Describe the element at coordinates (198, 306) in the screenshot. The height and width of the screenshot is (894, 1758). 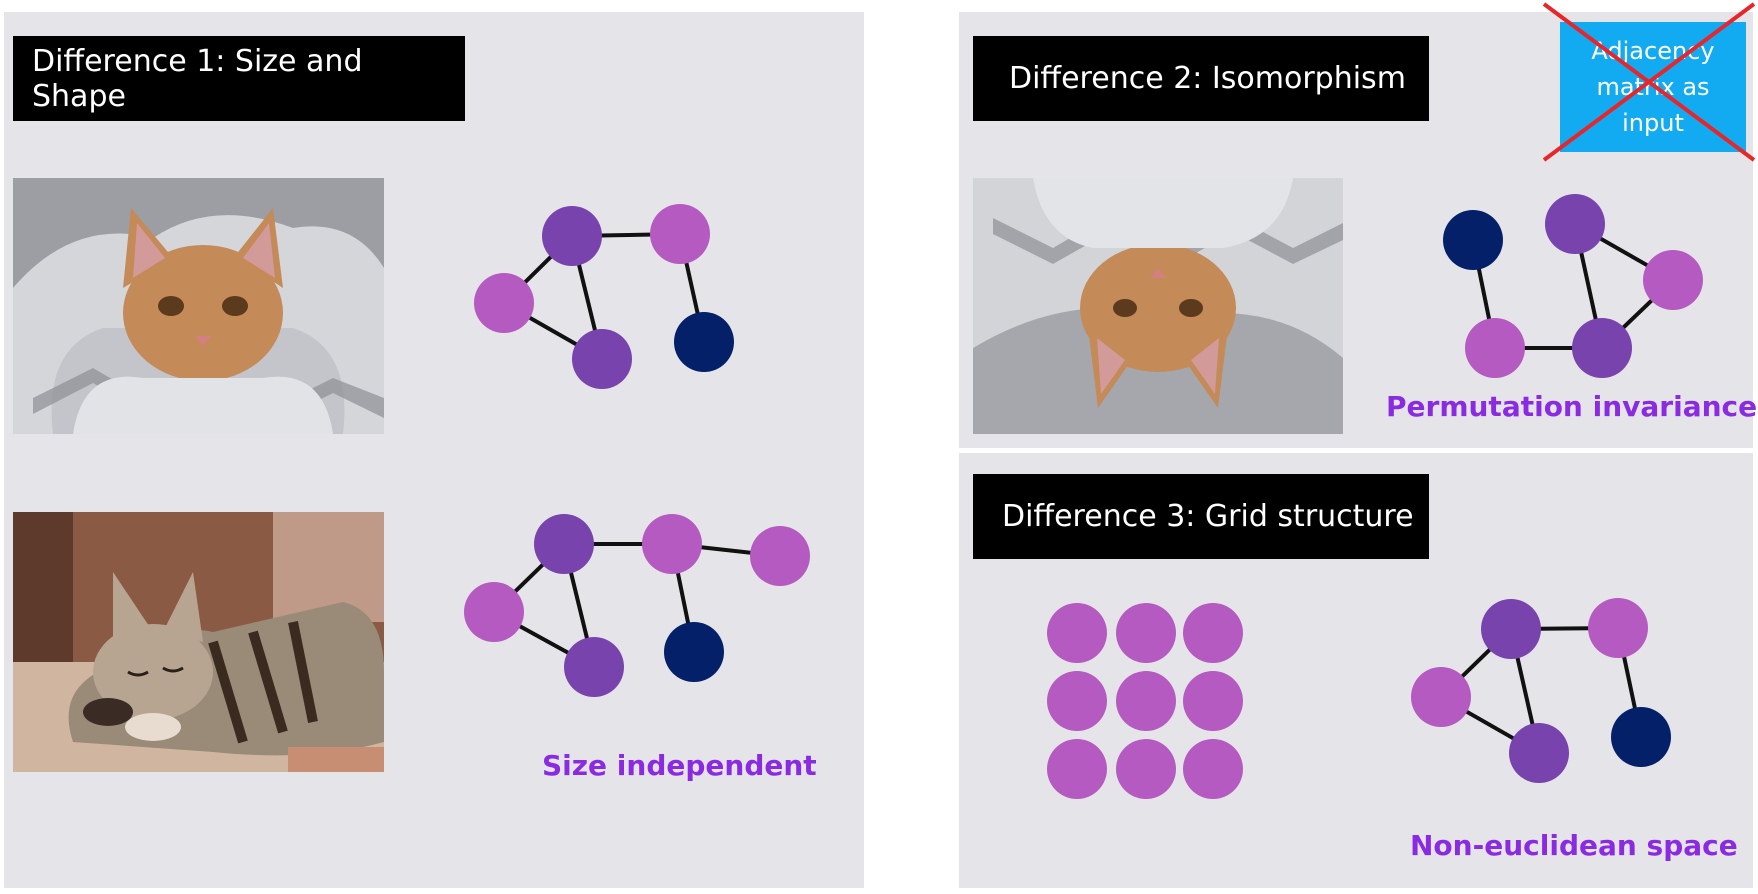
I see `cat-under-blanket-photo` at that location.